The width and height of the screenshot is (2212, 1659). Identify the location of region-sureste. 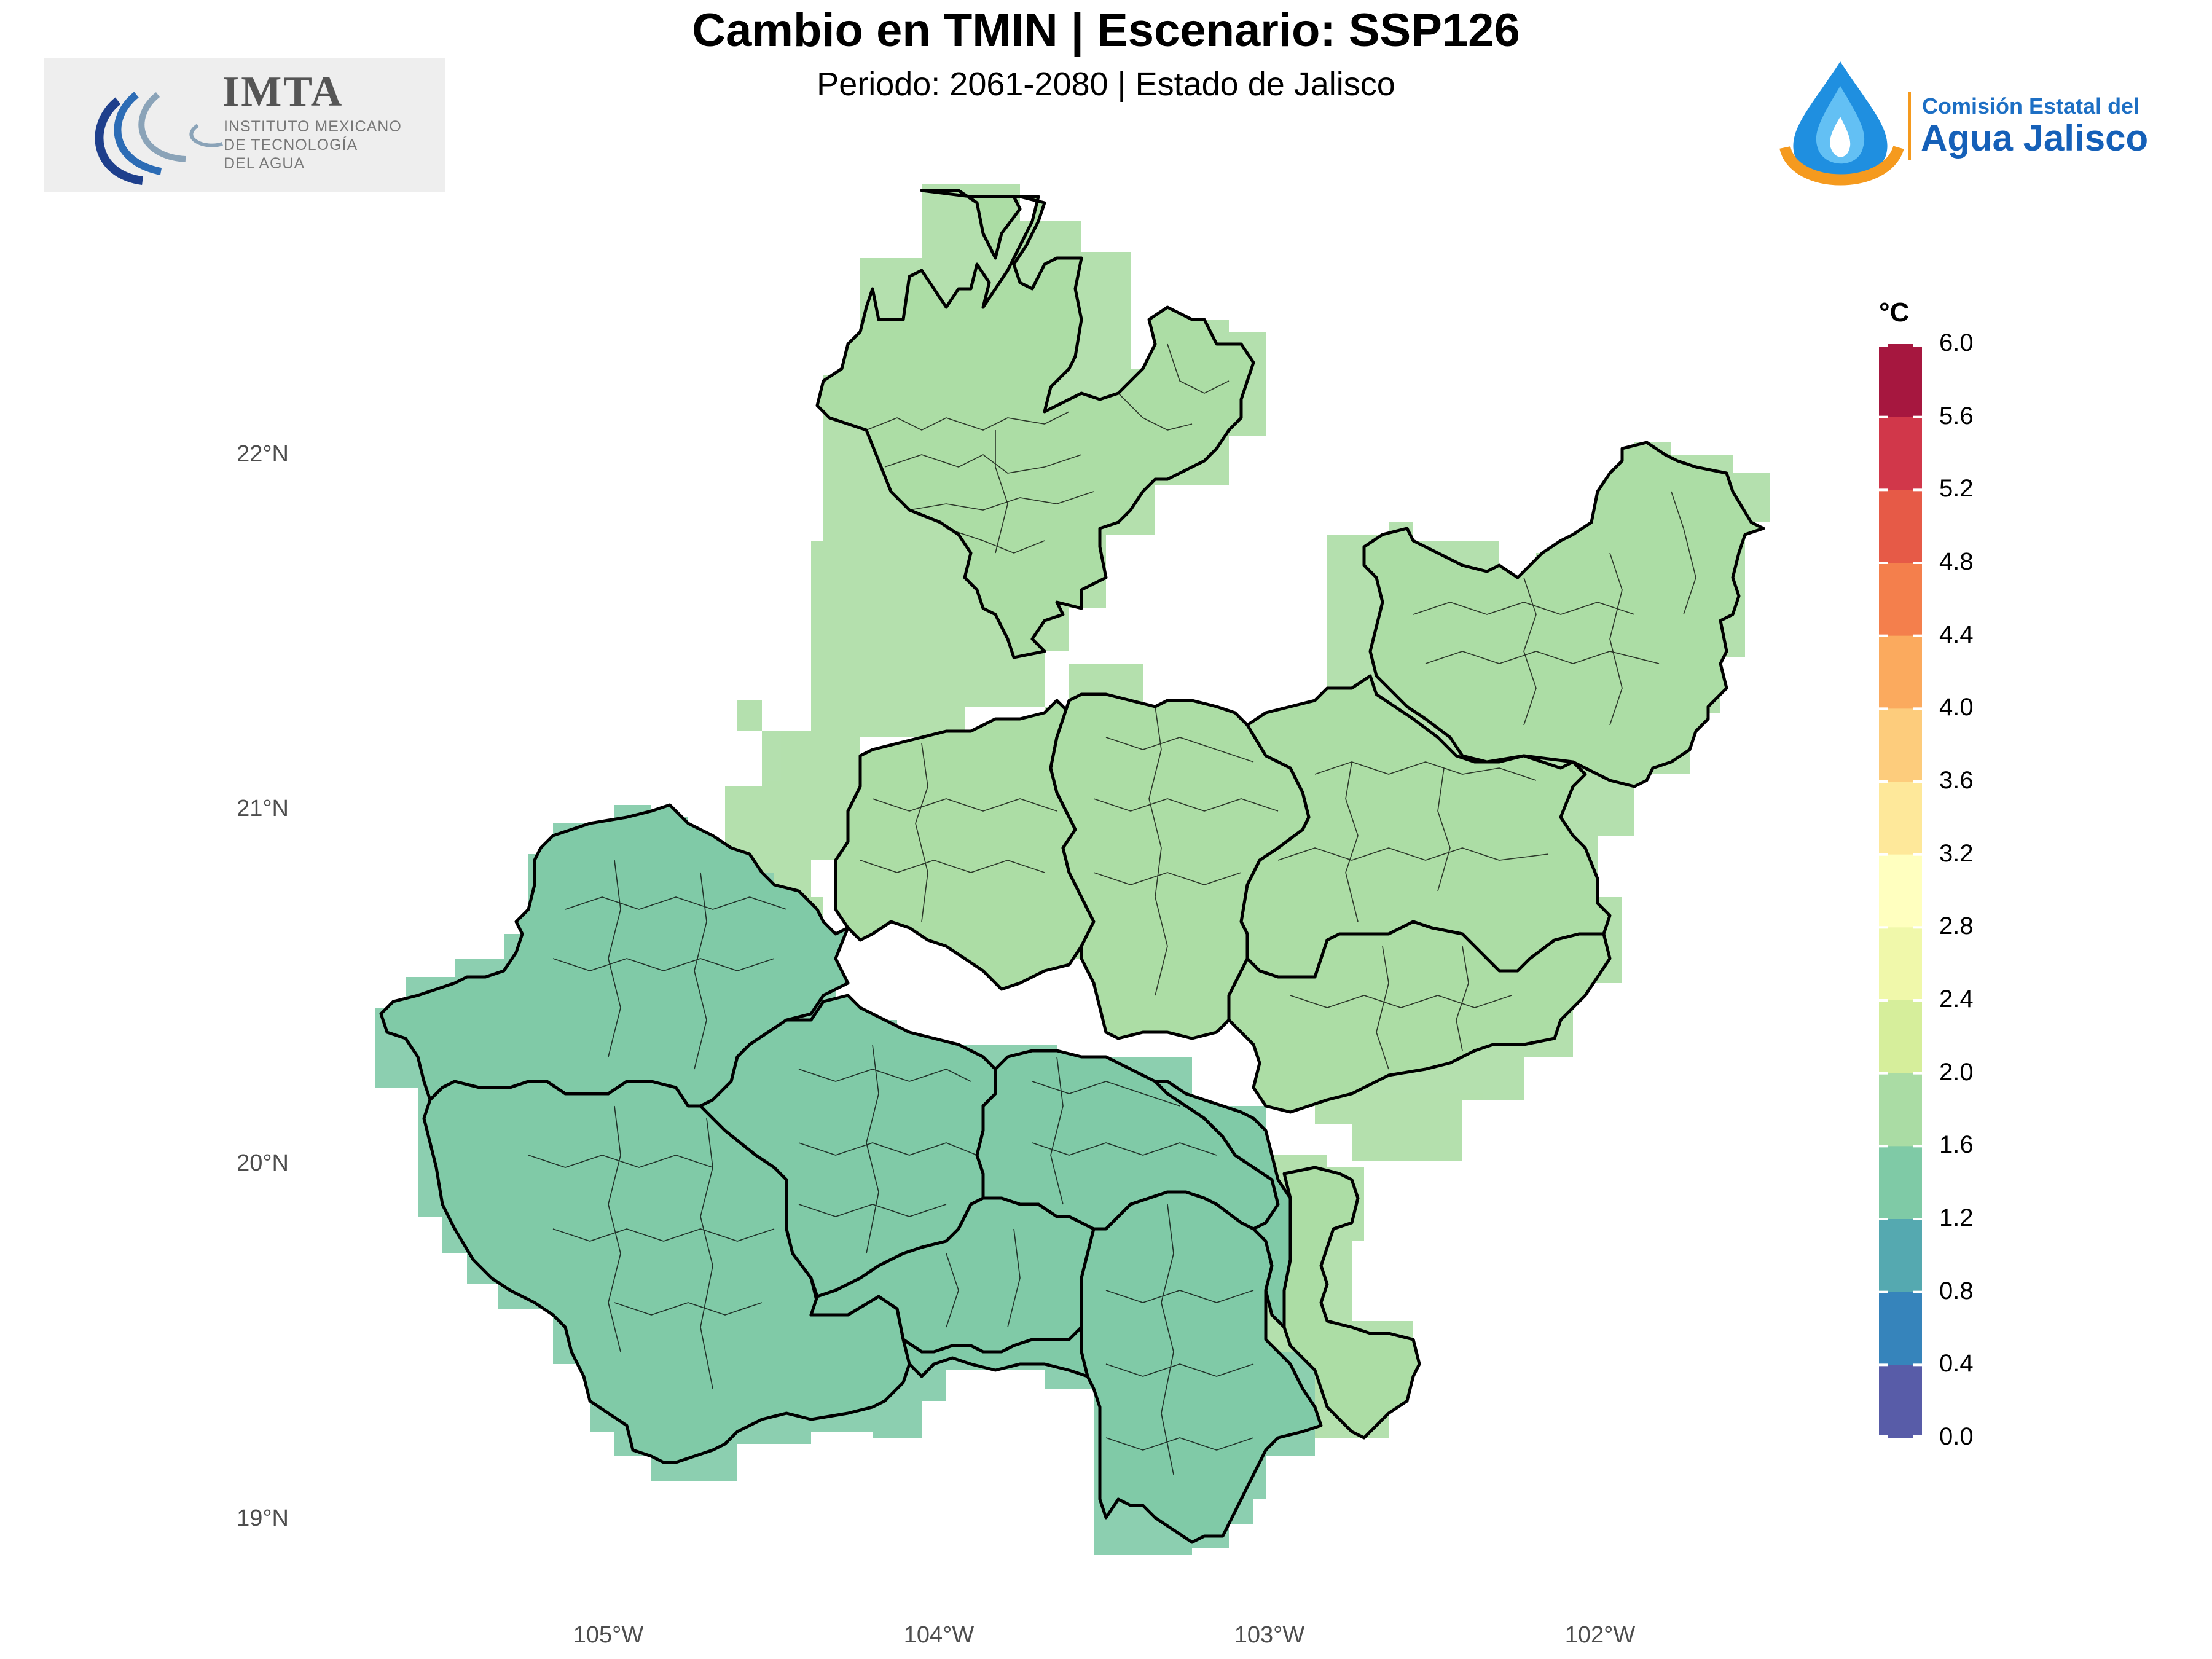
(1351, 1303).